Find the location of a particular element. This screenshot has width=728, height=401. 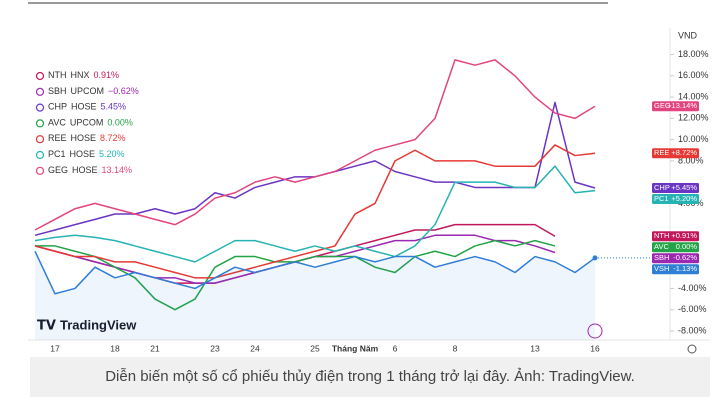

x-tick-label: 21 is located at coordinates (155, 348).